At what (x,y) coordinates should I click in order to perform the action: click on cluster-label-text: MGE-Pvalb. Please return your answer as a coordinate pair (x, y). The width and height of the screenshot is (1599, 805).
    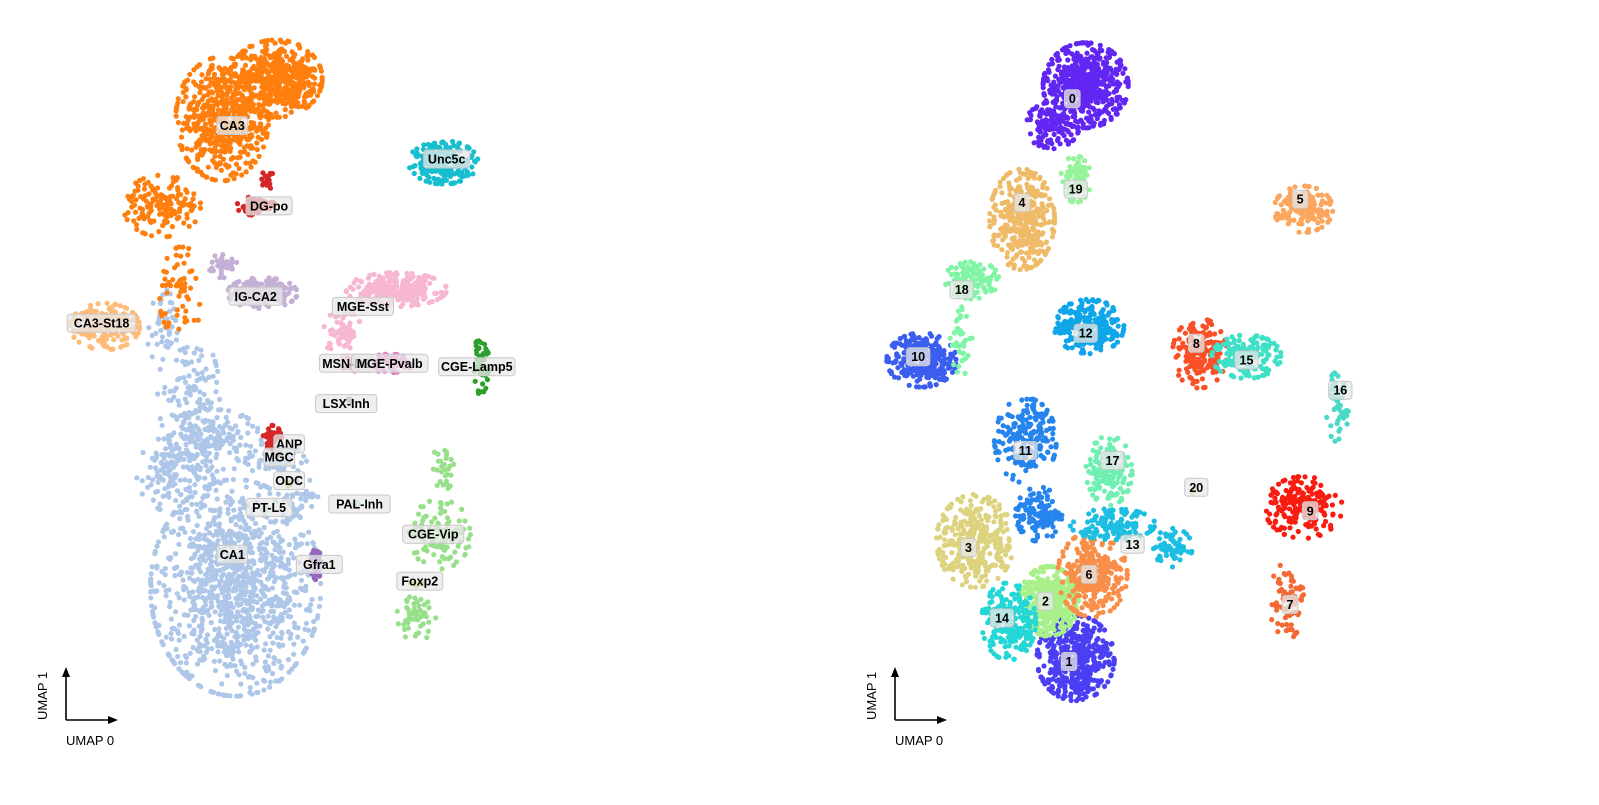
    Looking at the image, I should click on (390, 364).